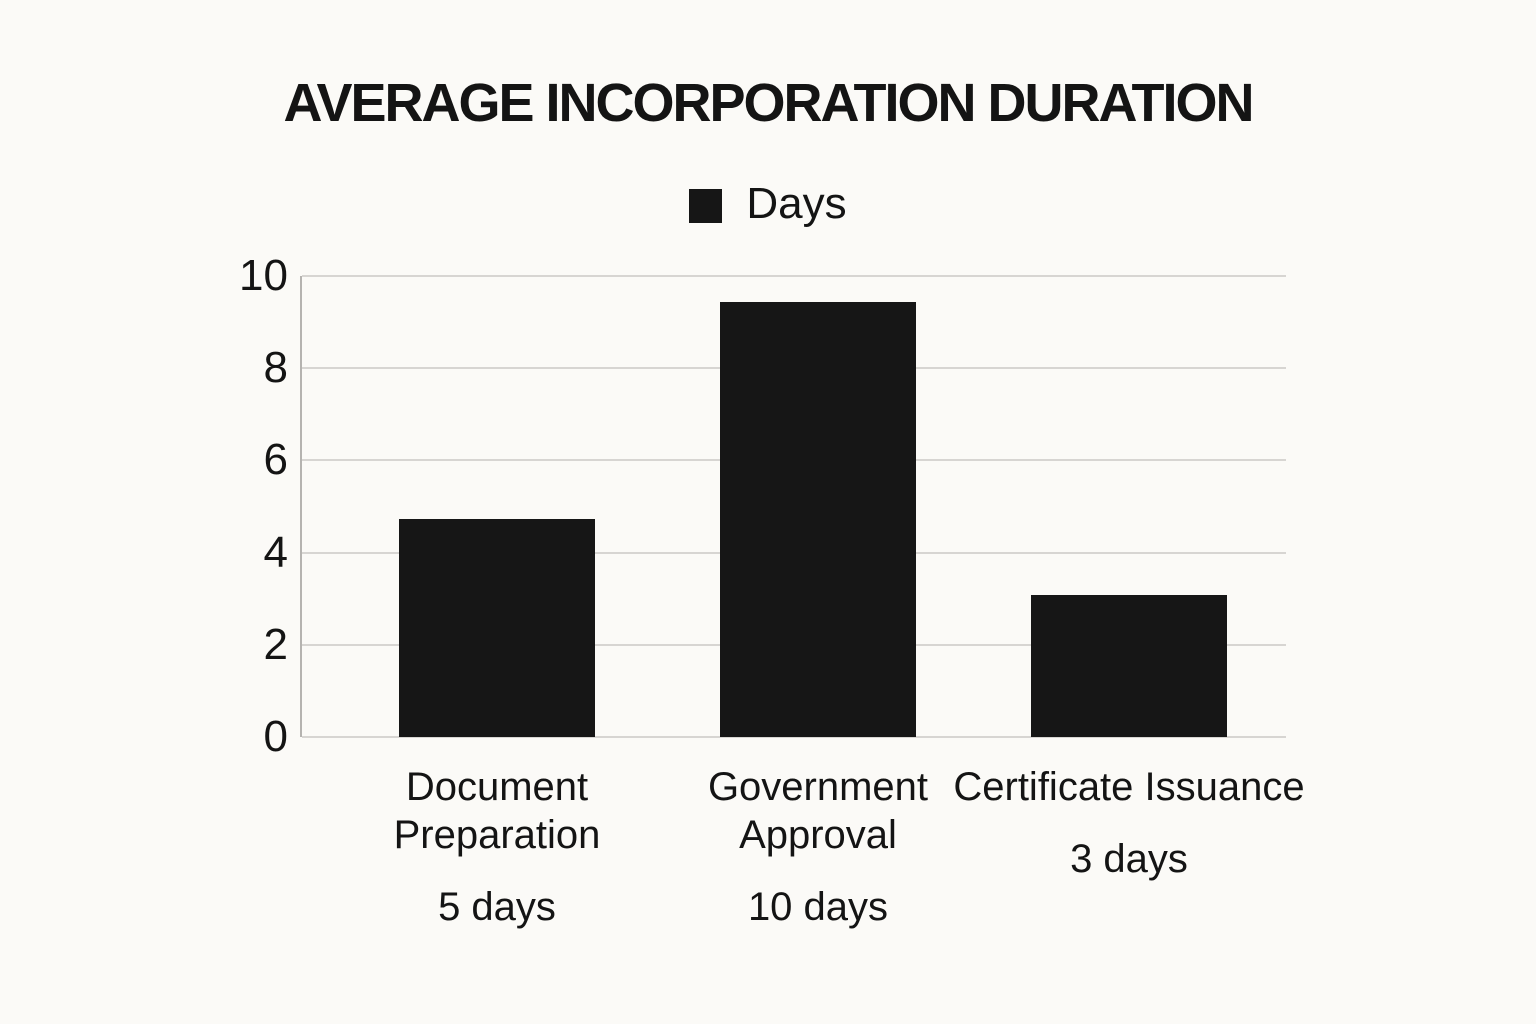 The height and width of the screenshot is (1024, 1536). I want to click on y-axis-labels: 0 2 4 6 8 10, so click(144, 506).